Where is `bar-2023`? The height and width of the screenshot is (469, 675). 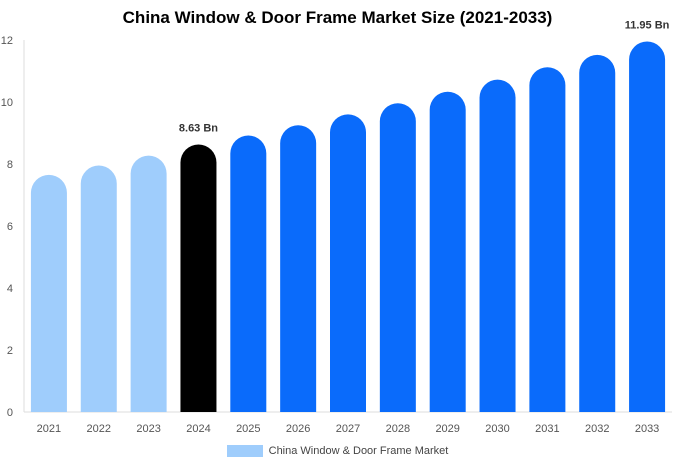 bar-2023 is located at coordinates (148, 283).